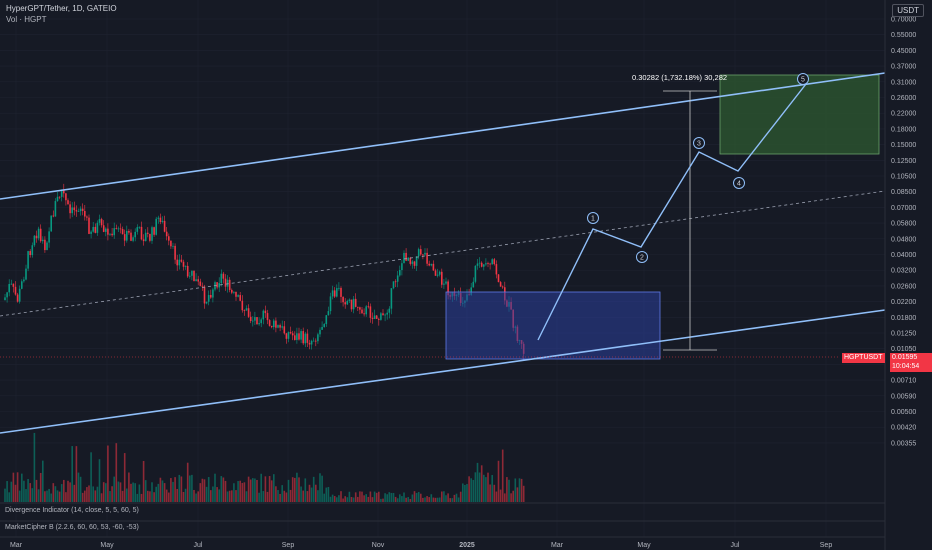  I want to click on price-tick-label: 0.01050, so click(903, 349).